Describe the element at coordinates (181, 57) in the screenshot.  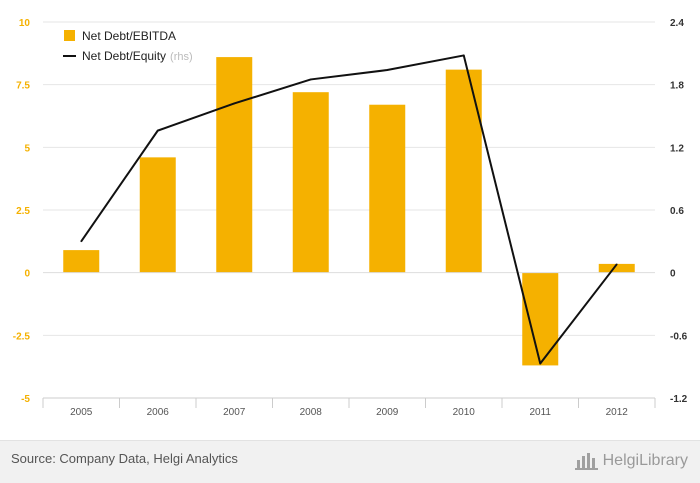
I see `legend-label-line-suffix: (rhs)` at that location.